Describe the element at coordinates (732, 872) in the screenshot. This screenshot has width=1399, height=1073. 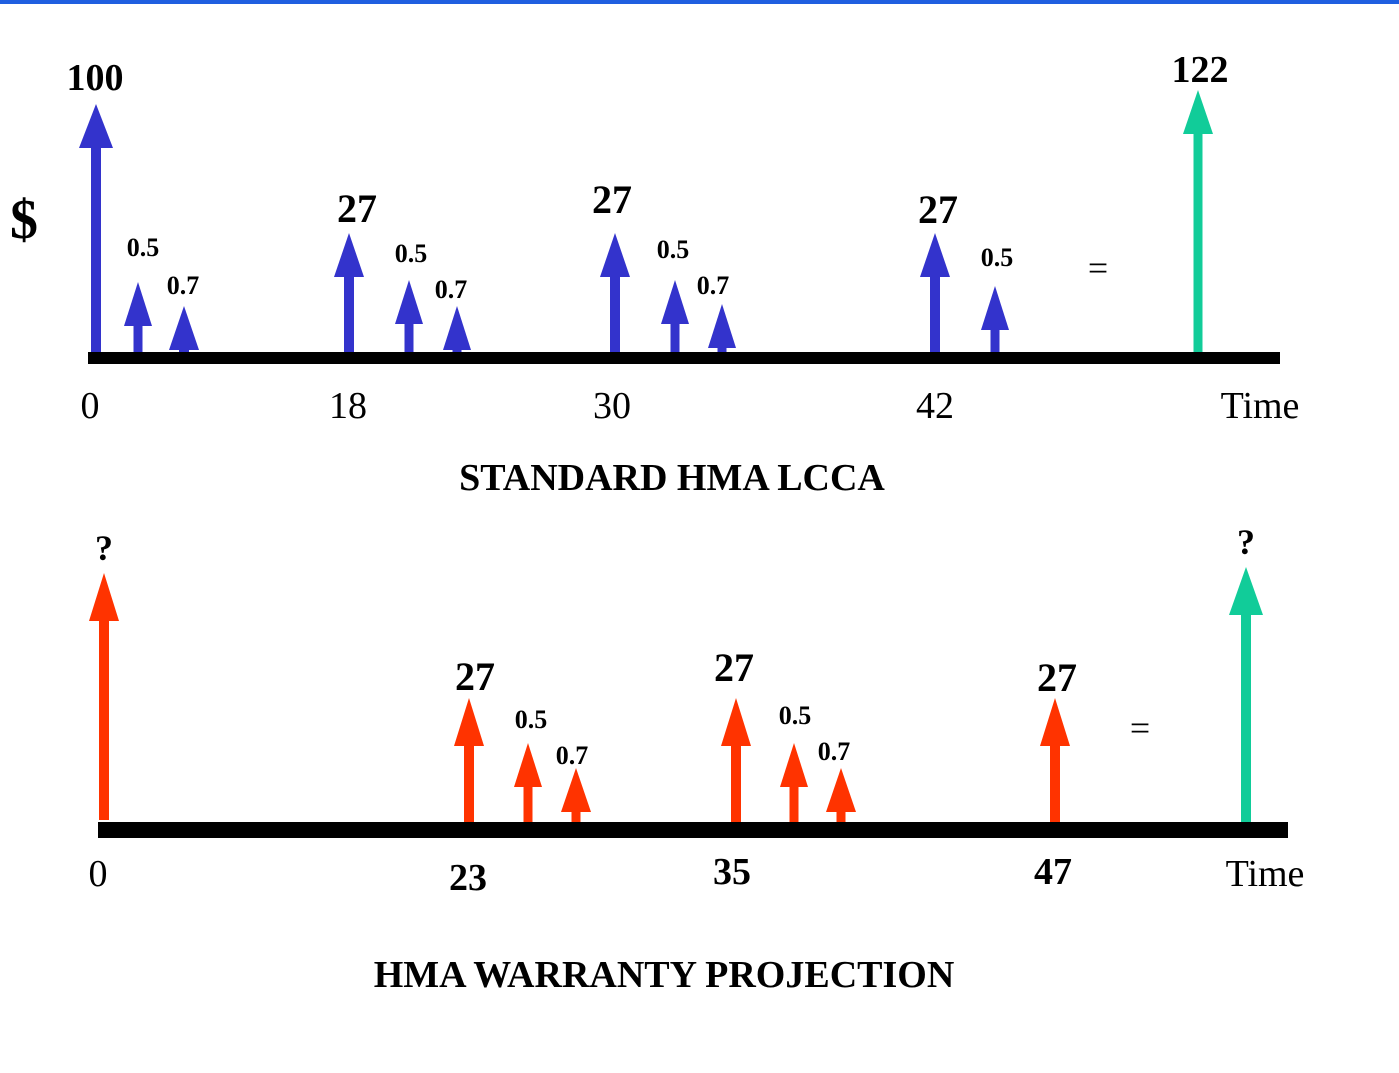
I see `time-tick-label: 35` at that location.